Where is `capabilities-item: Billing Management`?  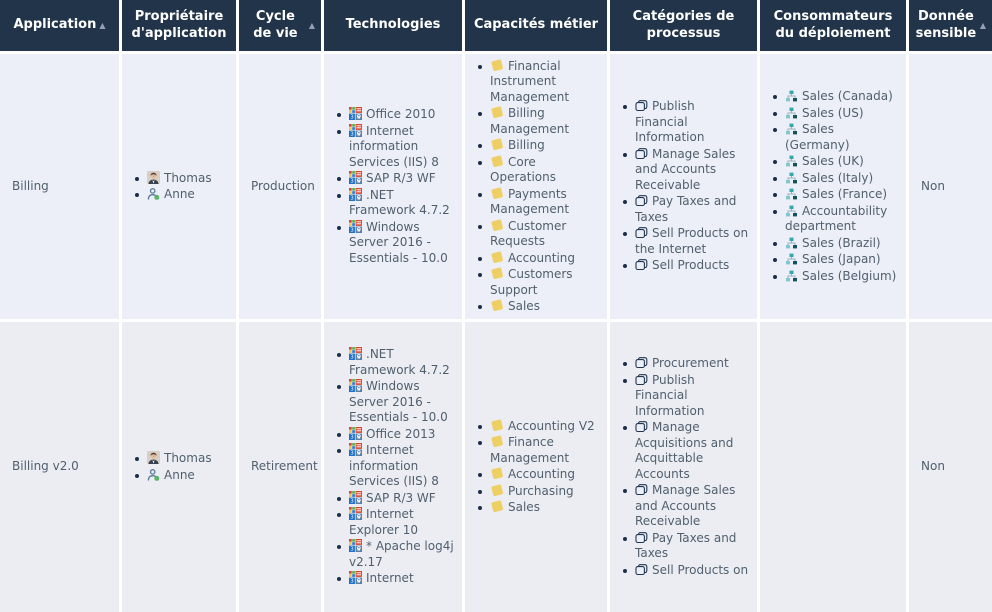
capabilities-item: Billing Management is located at coordinates (538, 121).